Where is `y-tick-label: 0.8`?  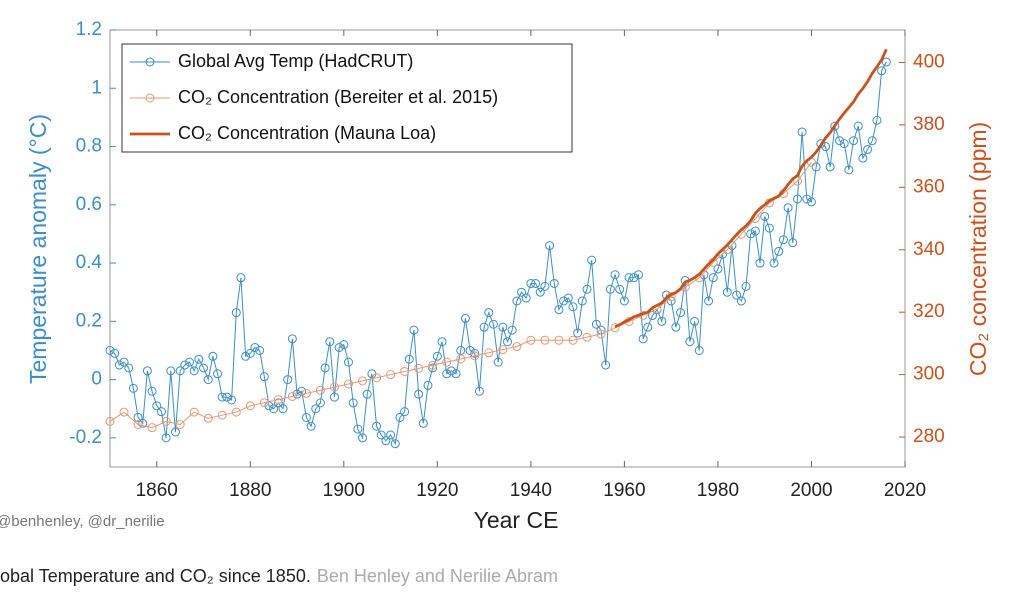 y-tick-label: 0.8 is located at coordinates (89, 146).